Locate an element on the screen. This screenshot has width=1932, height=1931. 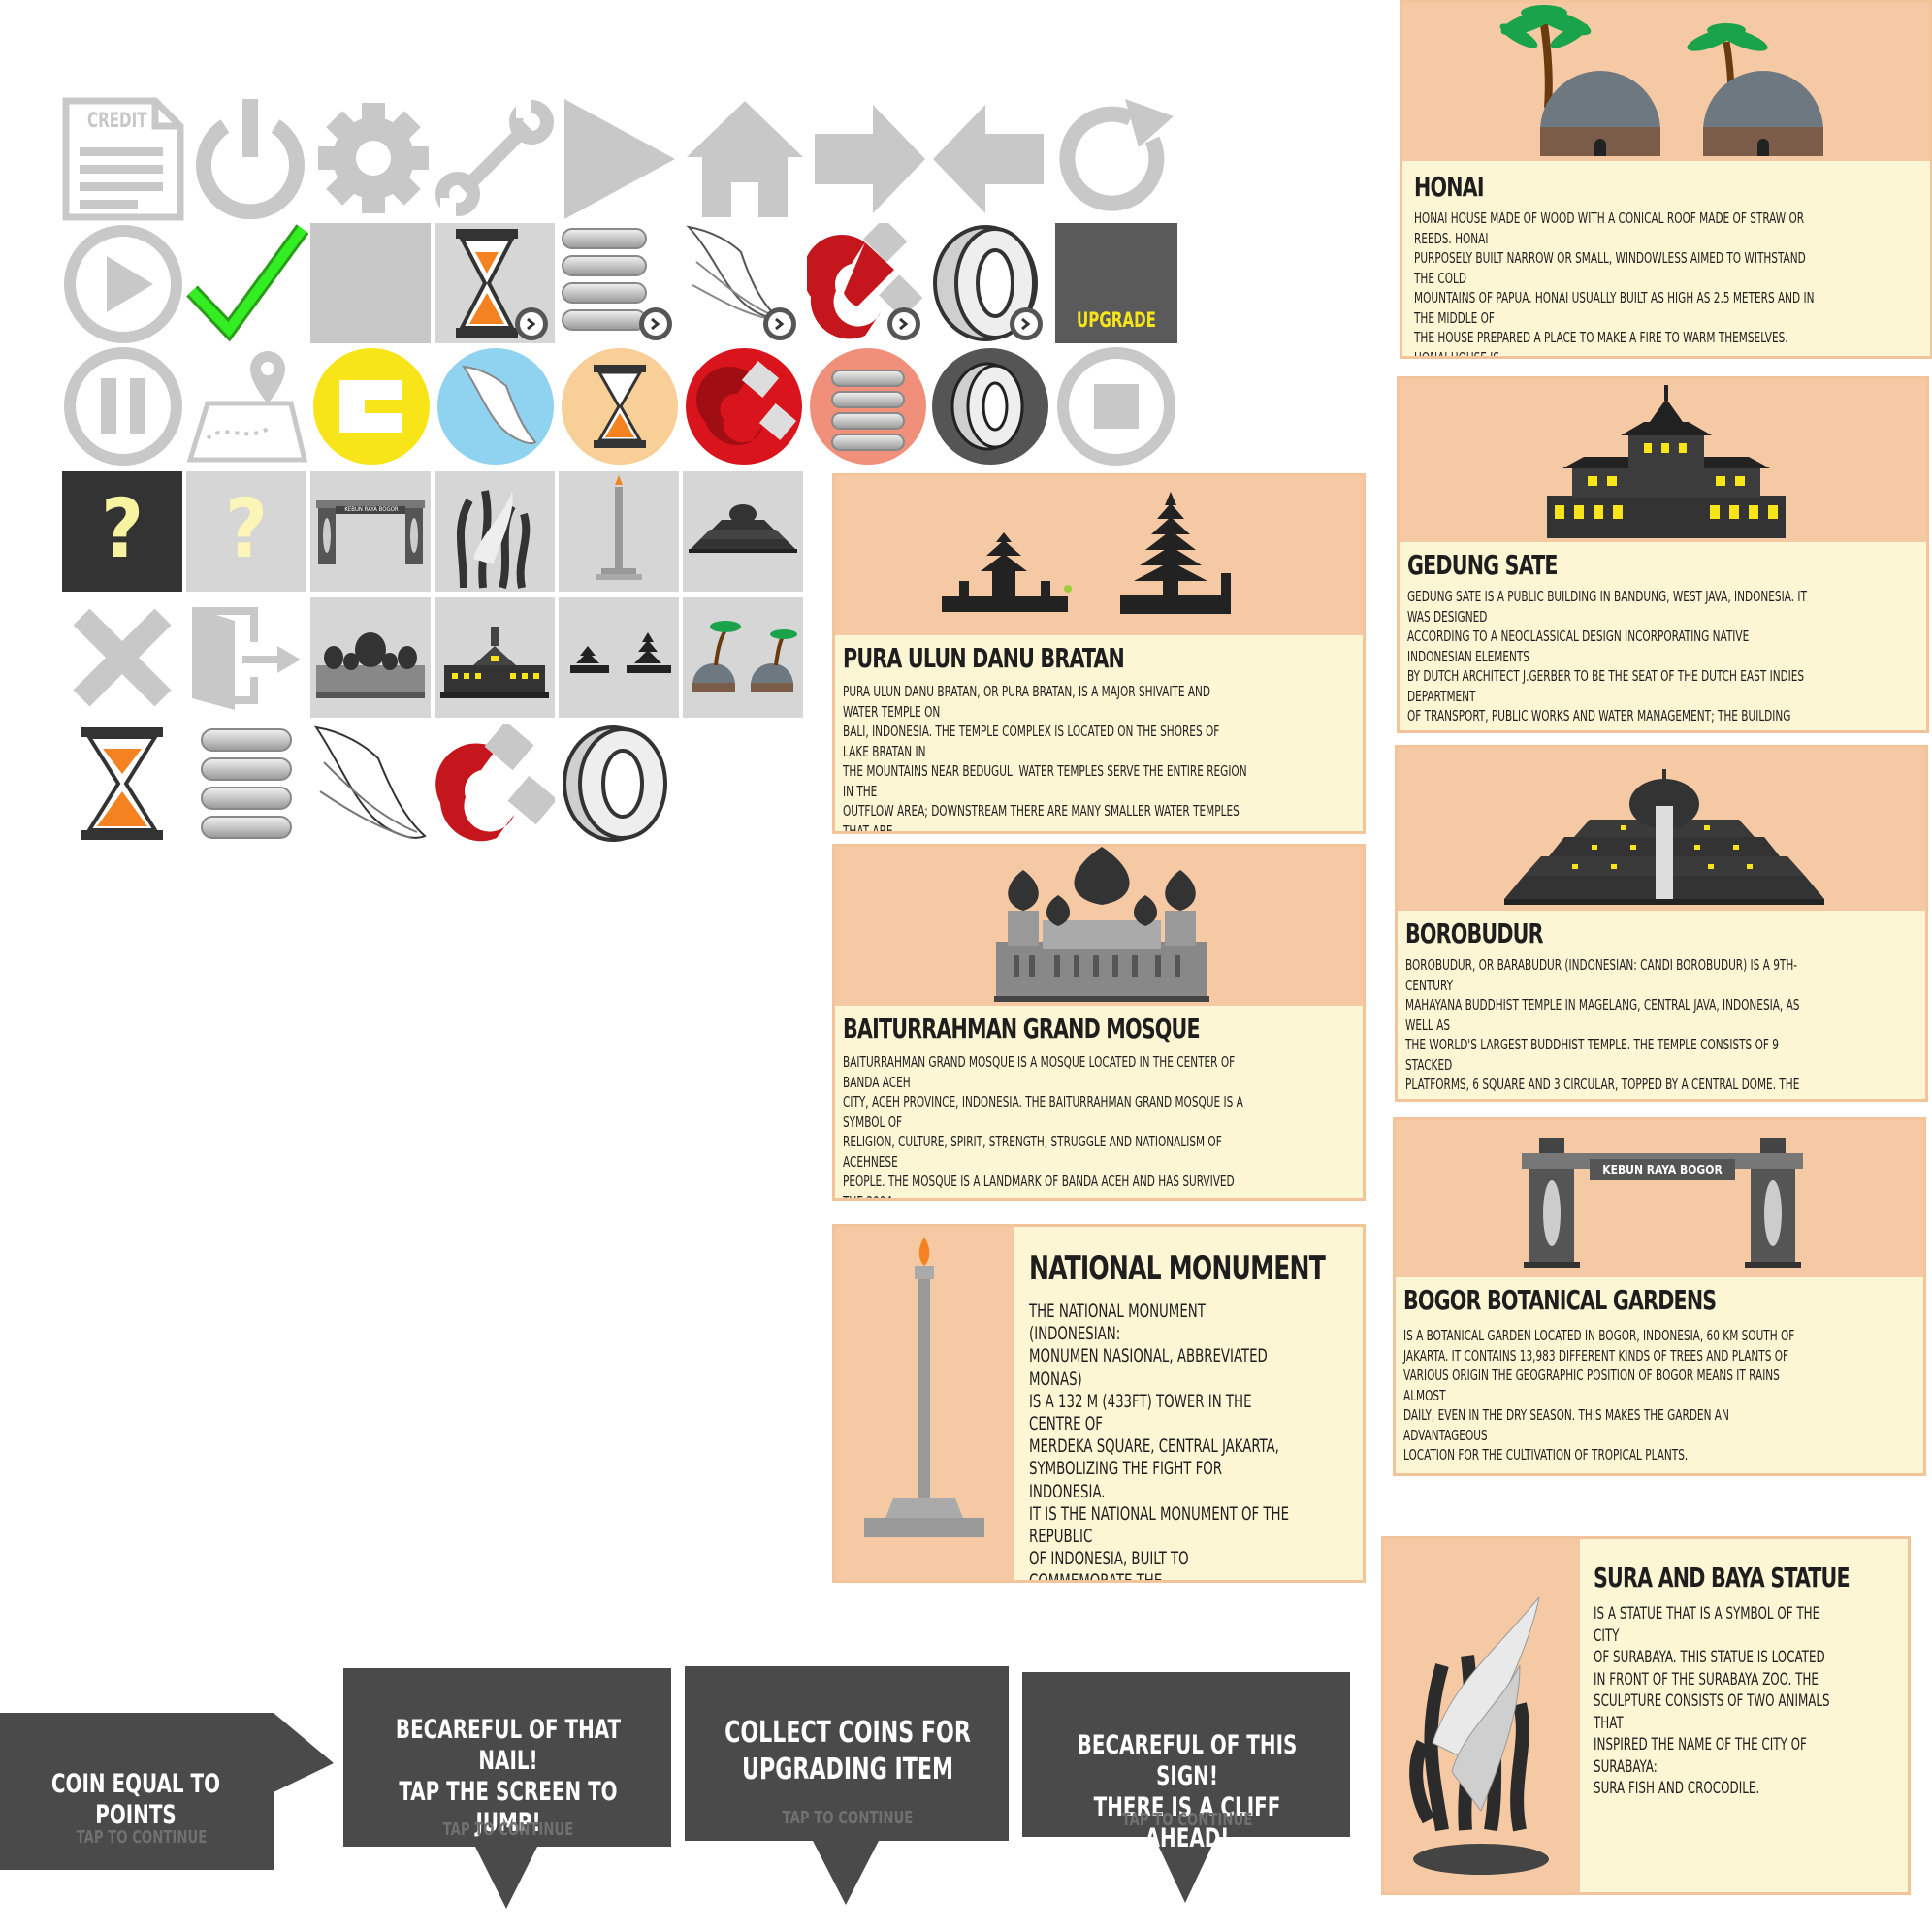
locked-level-light: ? is located at coordinates (246, 532).